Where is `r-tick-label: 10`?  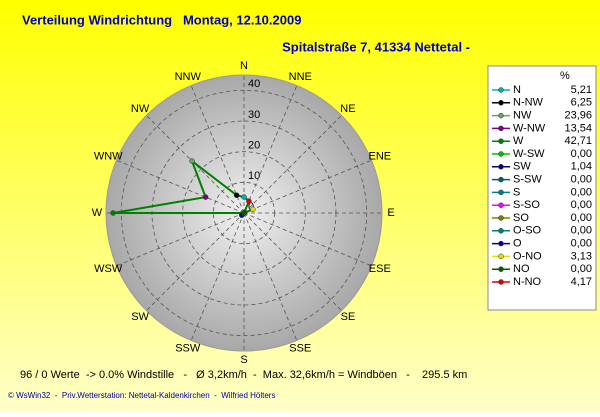 r-tick-label: 10 is located at coordinates (254, 176).